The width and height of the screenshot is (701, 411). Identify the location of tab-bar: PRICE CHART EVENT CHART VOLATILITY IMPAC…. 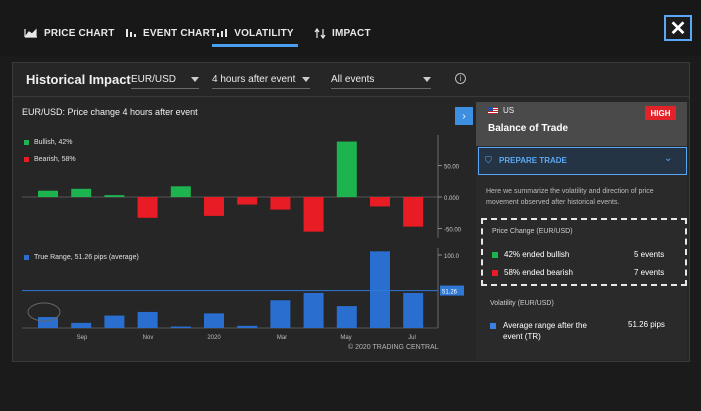
(350, 28).